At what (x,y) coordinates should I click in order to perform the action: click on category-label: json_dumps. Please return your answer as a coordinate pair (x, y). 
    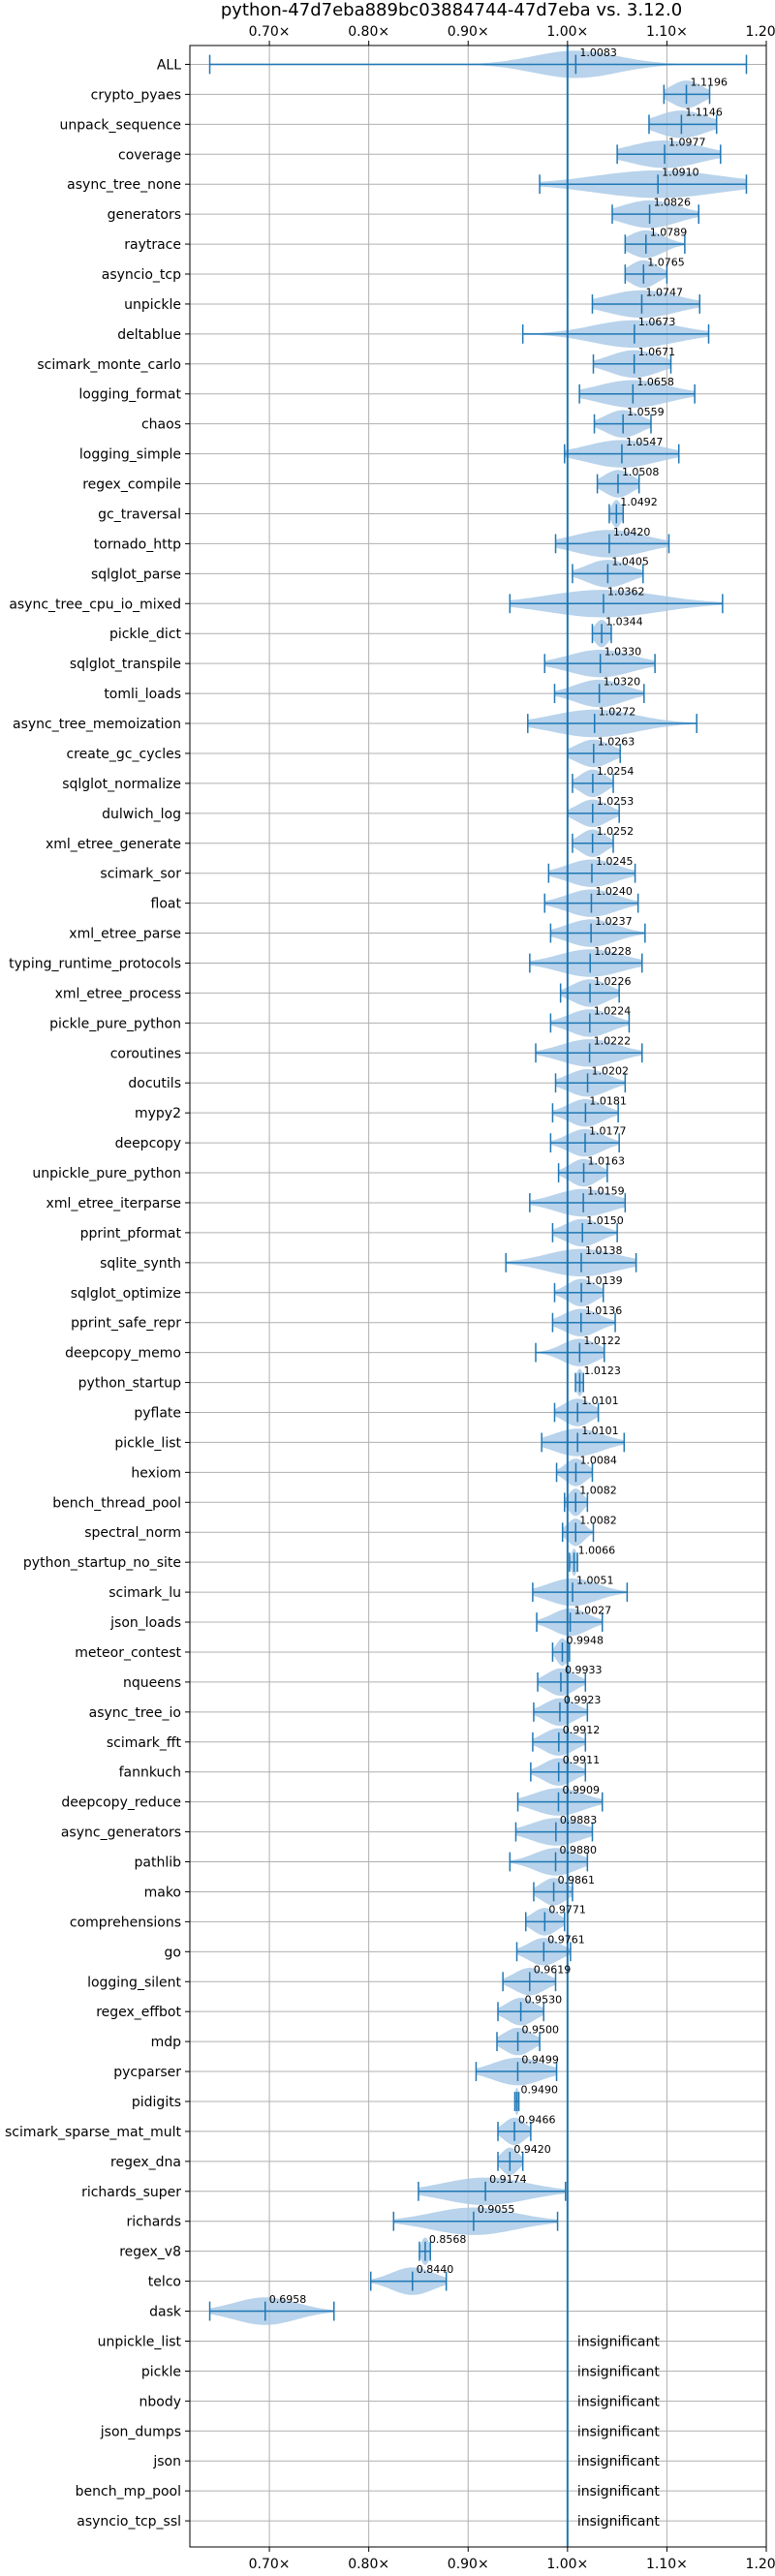
    Looking at the image, I should click on (140, 2431).